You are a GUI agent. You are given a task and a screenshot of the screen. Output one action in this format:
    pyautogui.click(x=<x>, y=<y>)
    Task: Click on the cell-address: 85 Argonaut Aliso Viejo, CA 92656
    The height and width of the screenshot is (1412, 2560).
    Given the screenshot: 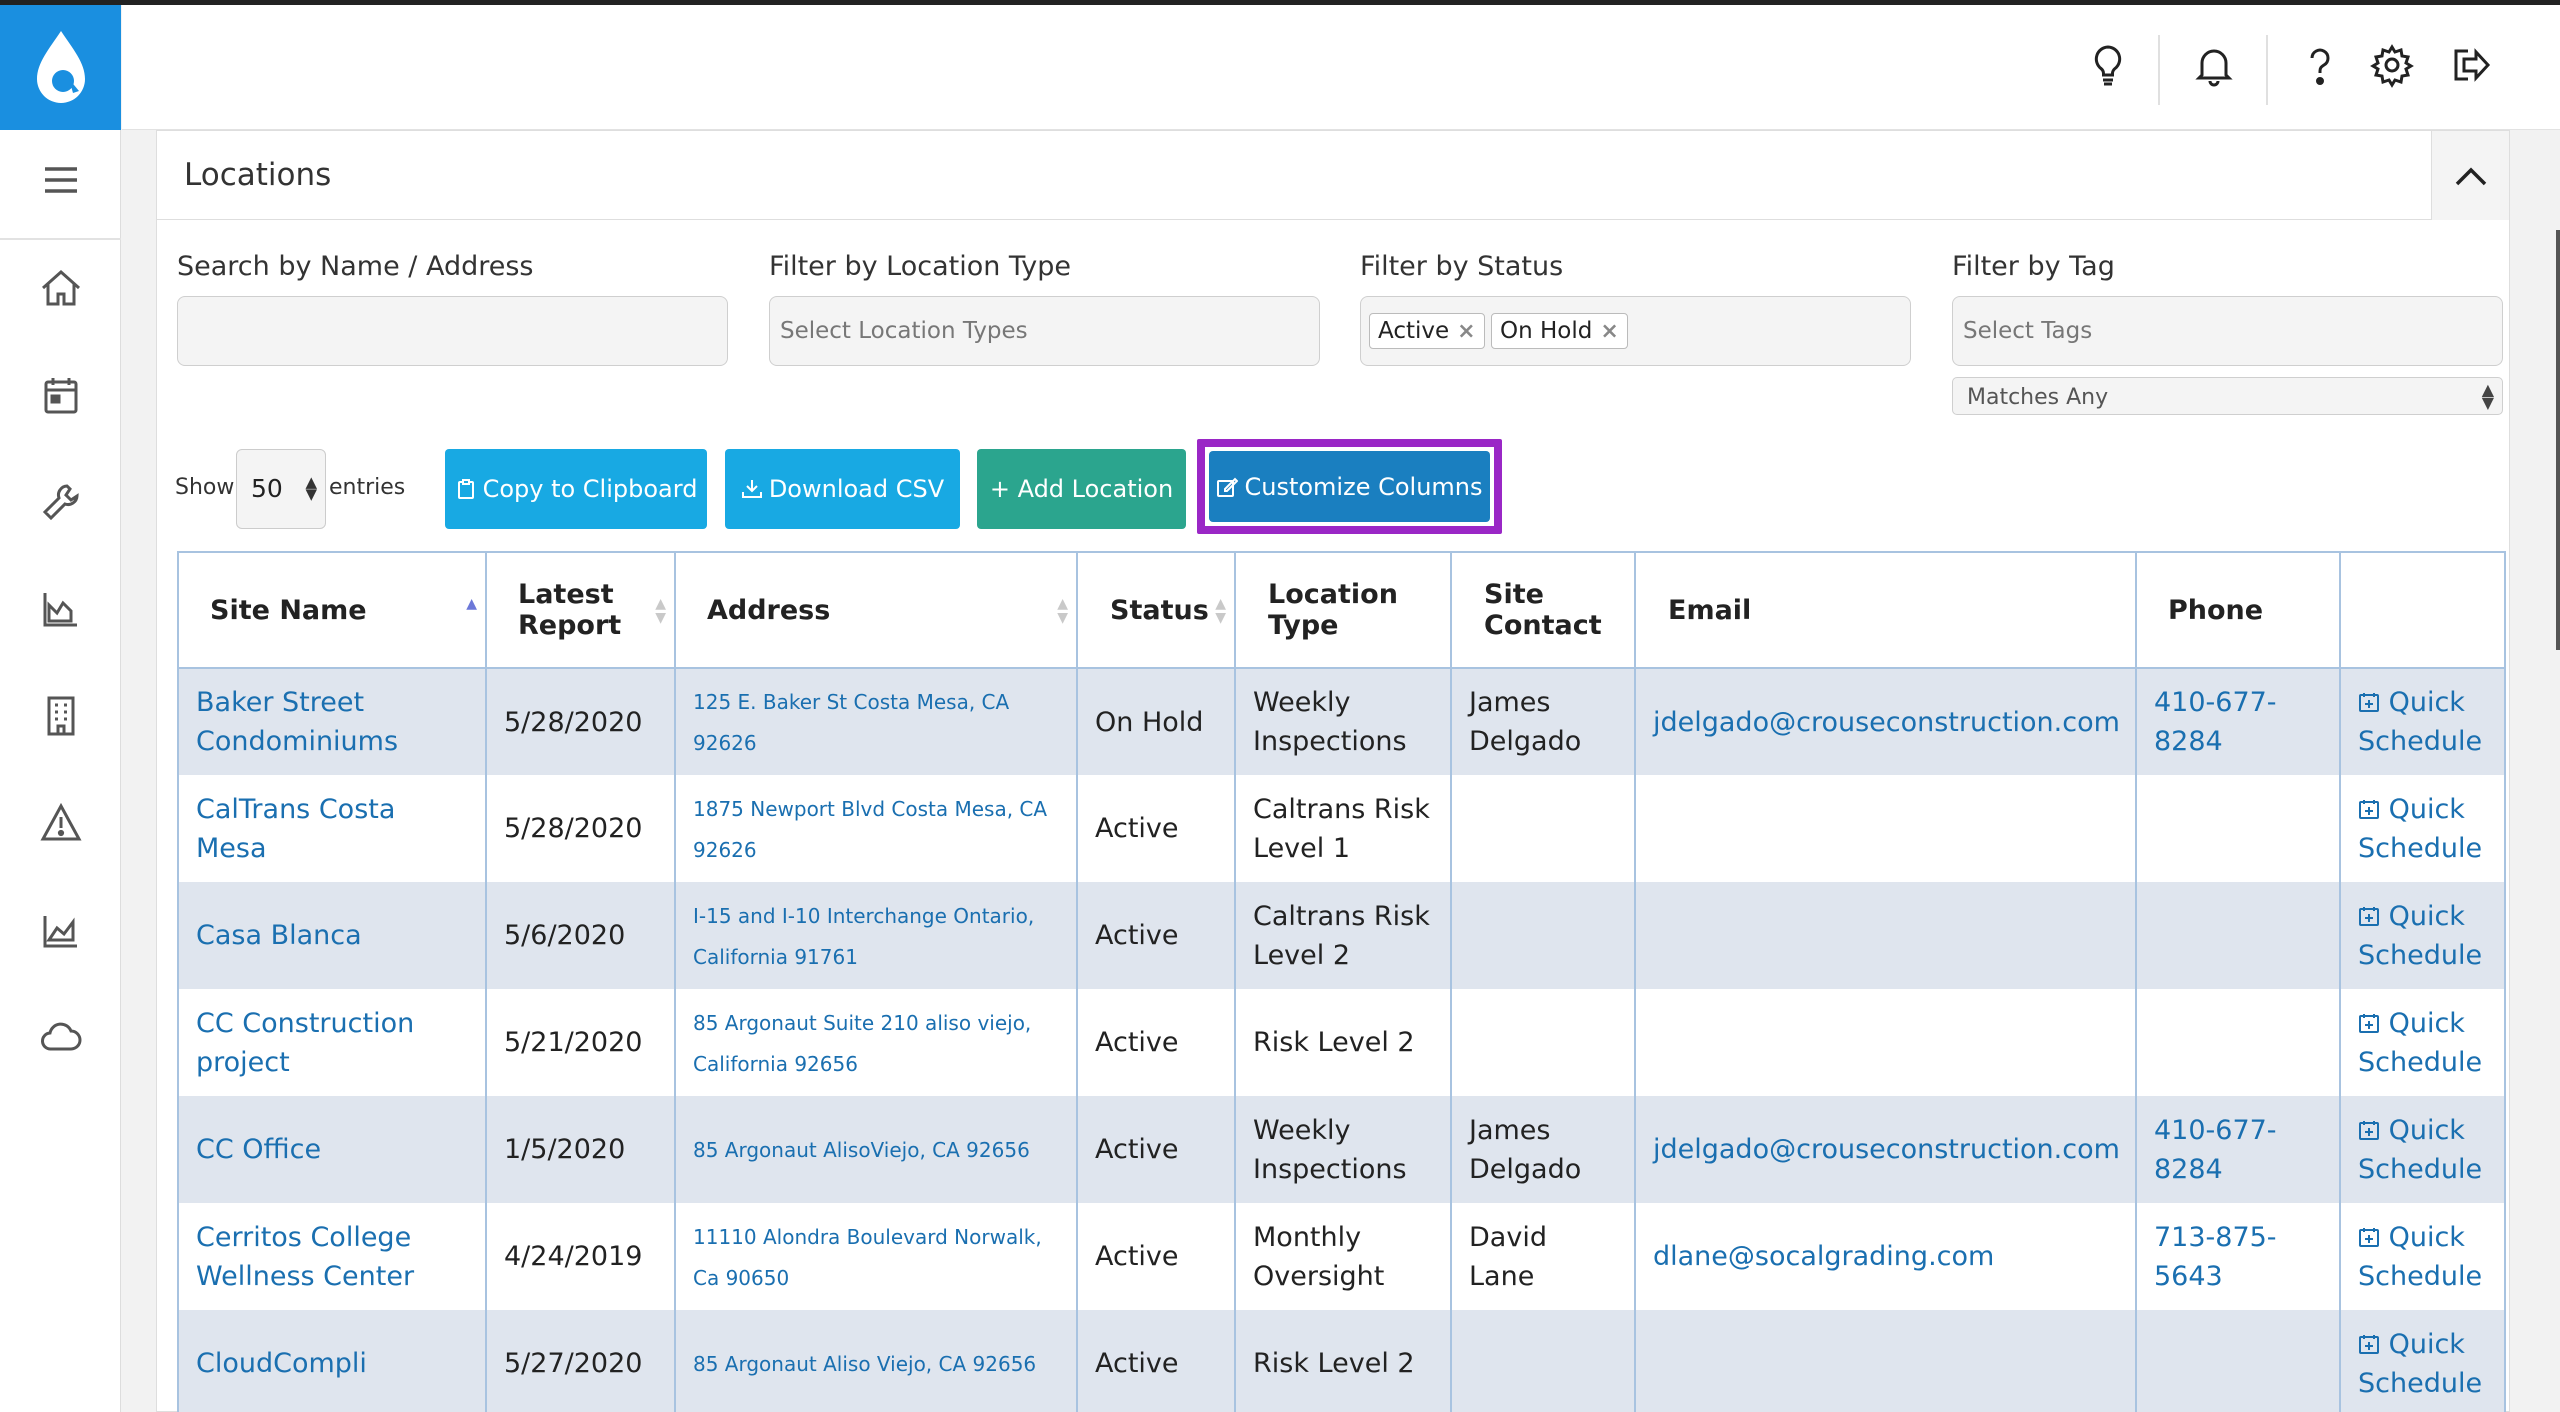 What is the action you would take?
    pyautogui.click(x=876, y=1361)
    